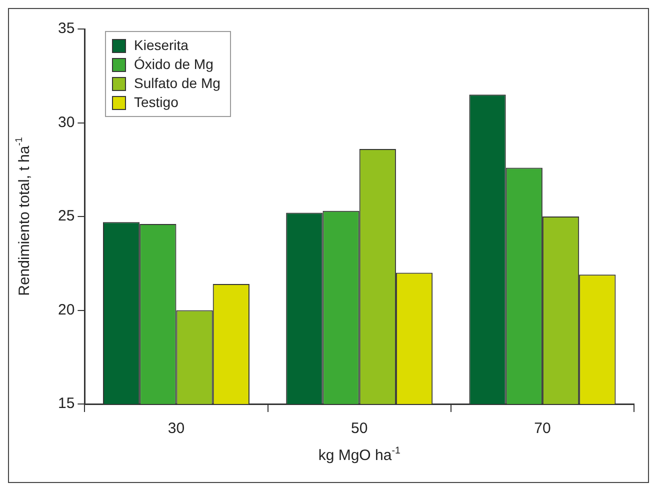 The image size is (657, 491). What do you see at coordinates (23, 216) in the screenshot?
I see `y-axis-title: Rendimiento total, t ha-1` at bounding box center [23, 216].